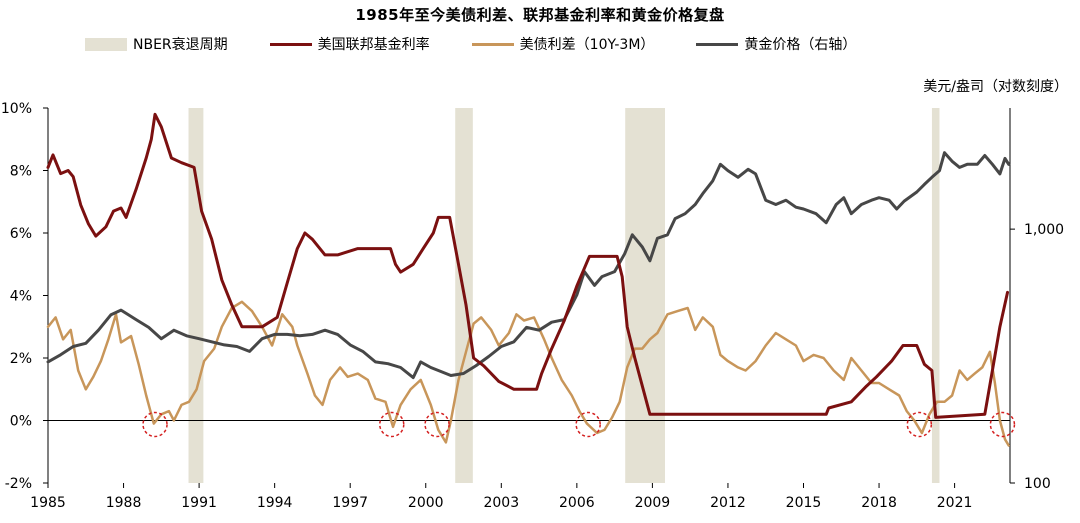  I want to click on legend-label-spread: 美债利差（10Y-3M）, so click(587, 45).